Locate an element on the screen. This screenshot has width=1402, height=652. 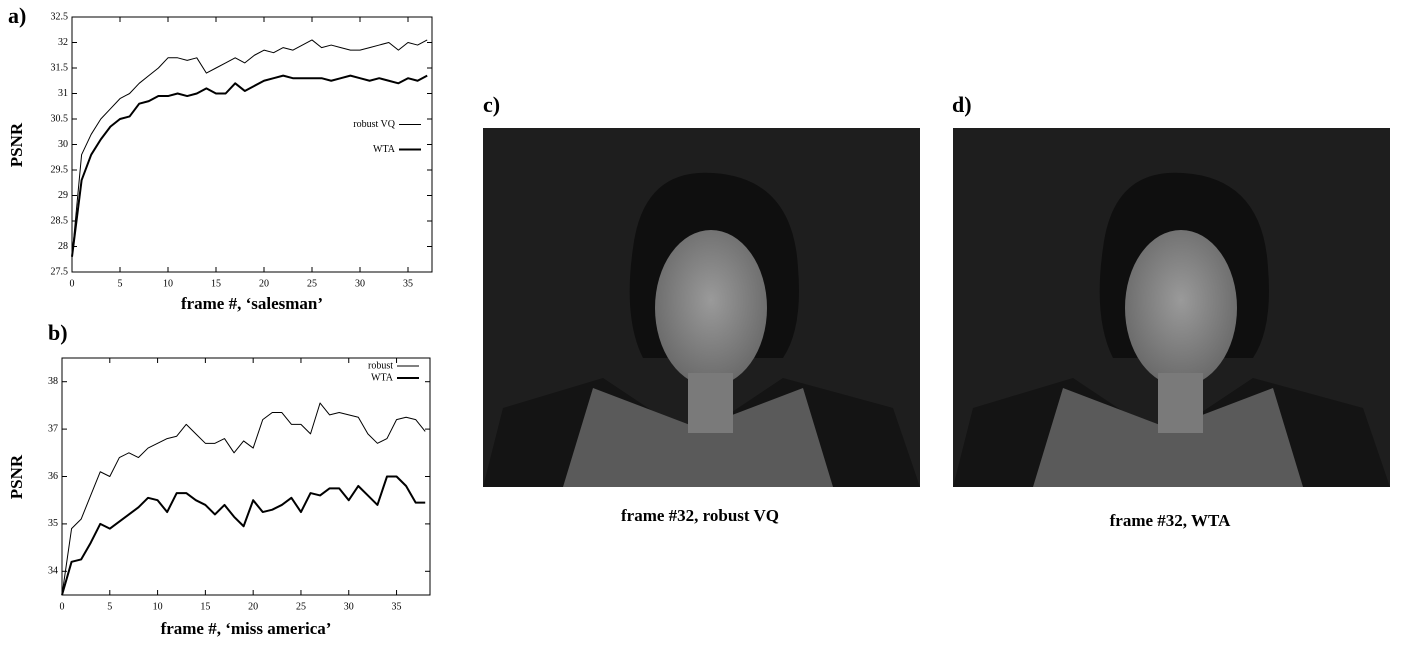
y-tick-label: 32 is located at coordinates (63, 42).